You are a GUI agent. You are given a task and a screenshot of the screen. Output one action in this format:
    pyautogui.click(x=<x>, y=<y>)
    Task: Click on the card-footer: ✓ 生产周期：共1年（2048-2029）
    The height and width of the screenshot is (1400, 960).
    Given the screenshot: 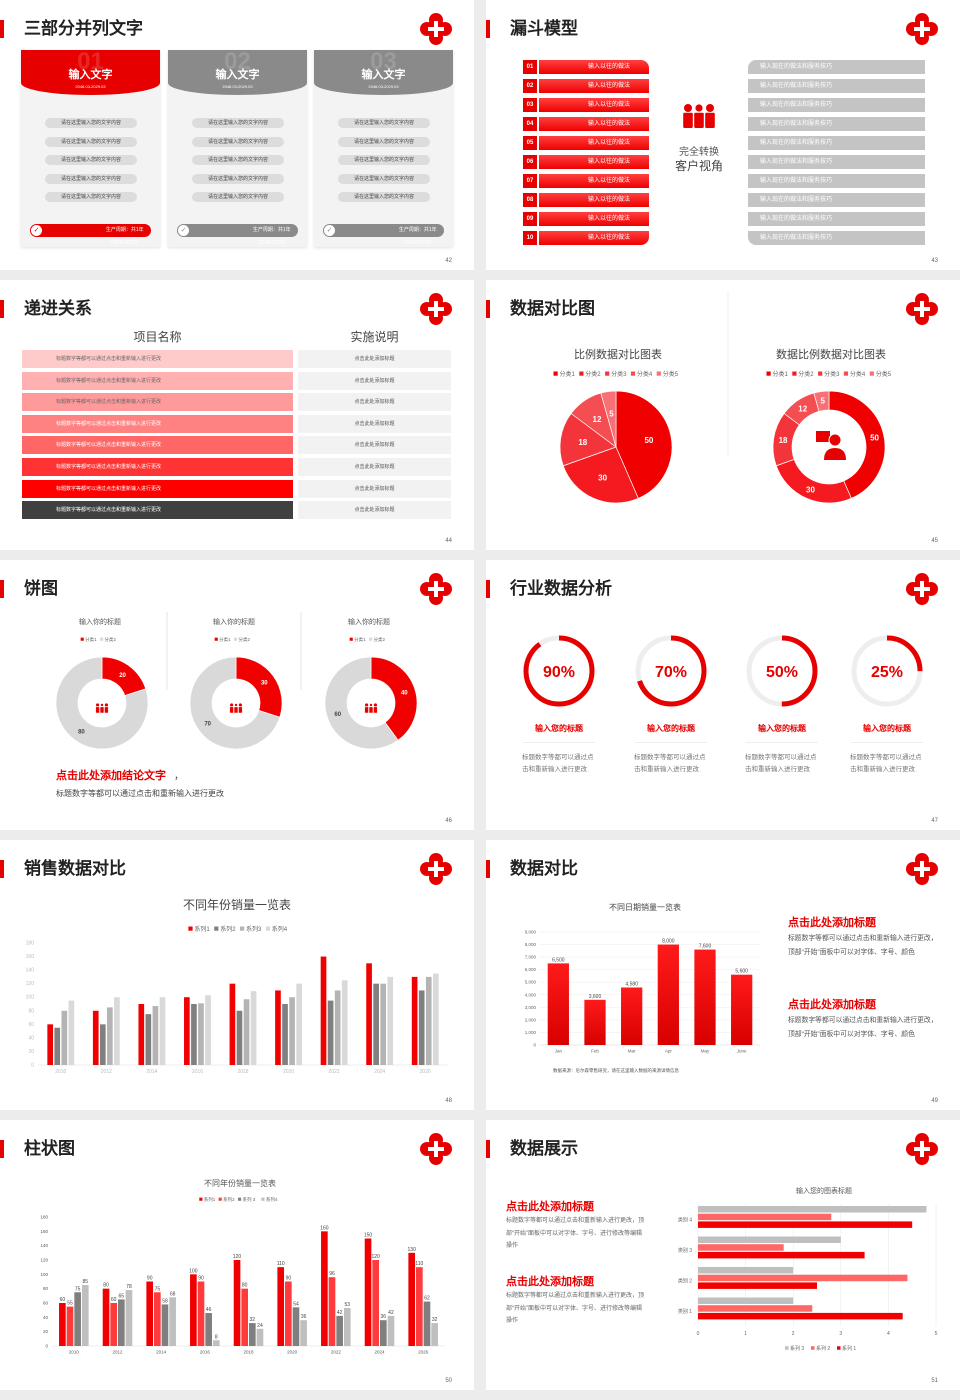 What is the action you would take?
    pyautogui.click(x=237, y=235)
    